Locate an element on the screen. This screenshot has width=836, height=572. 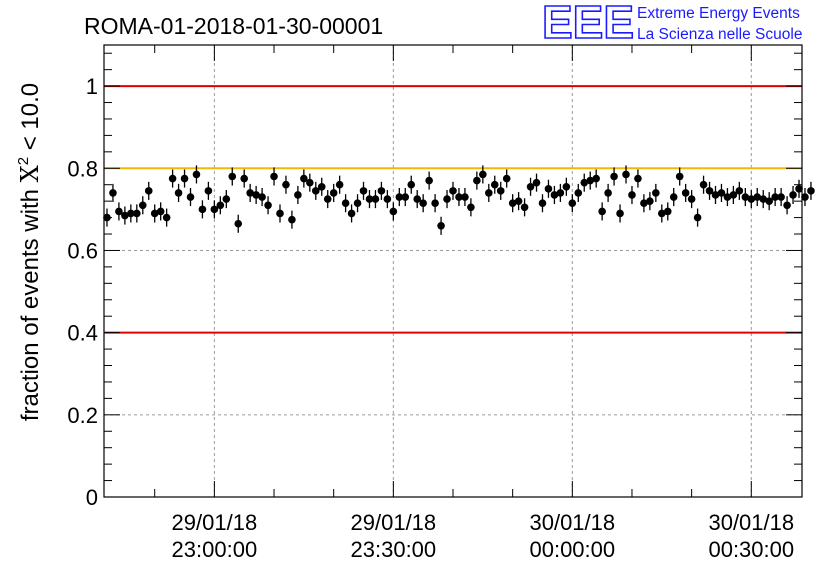
y-axis-label: fraction of events with X2 < 10.0 is located at coordinates (29, 252).